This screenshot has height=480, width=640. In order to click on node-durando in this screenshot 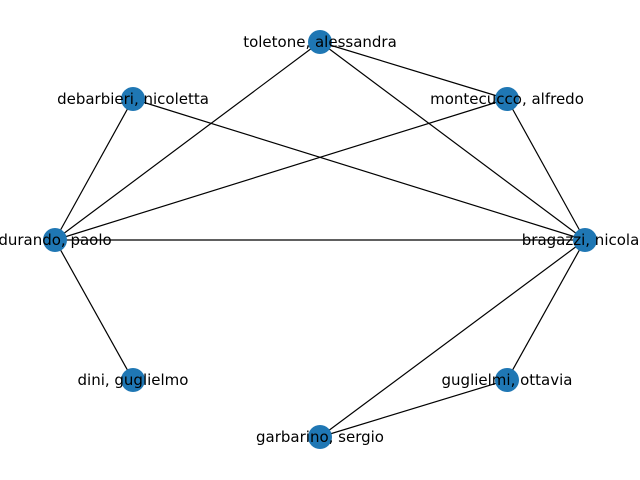, I will do `click(55, 240)`.